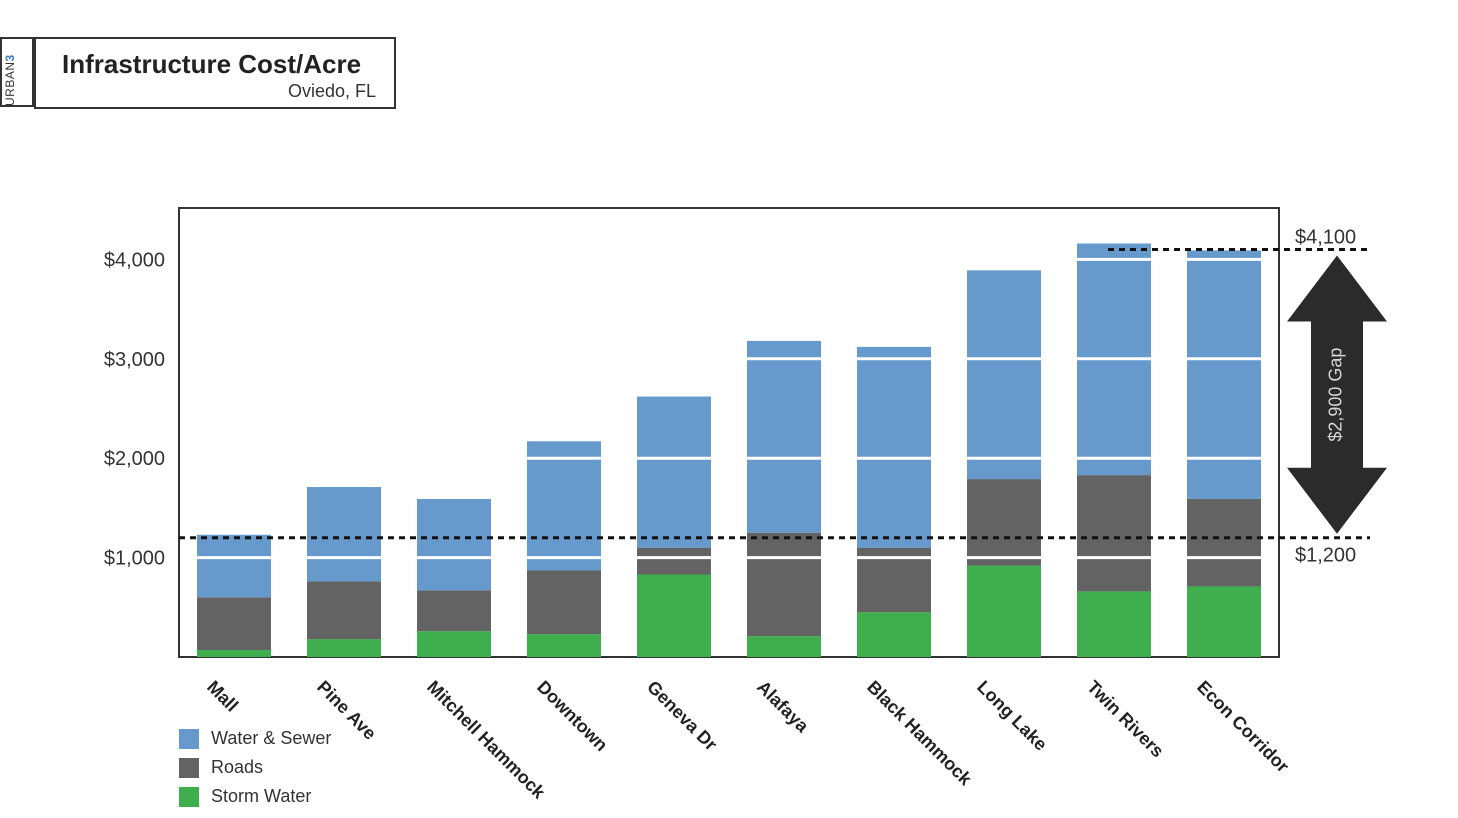 The height and width of the screenshot is (818, 1458). What do you see at coordinates (682, 716) in the screenshot?
I see `x-tick-label: Geneva Dr` at bounding box center [682, 716].